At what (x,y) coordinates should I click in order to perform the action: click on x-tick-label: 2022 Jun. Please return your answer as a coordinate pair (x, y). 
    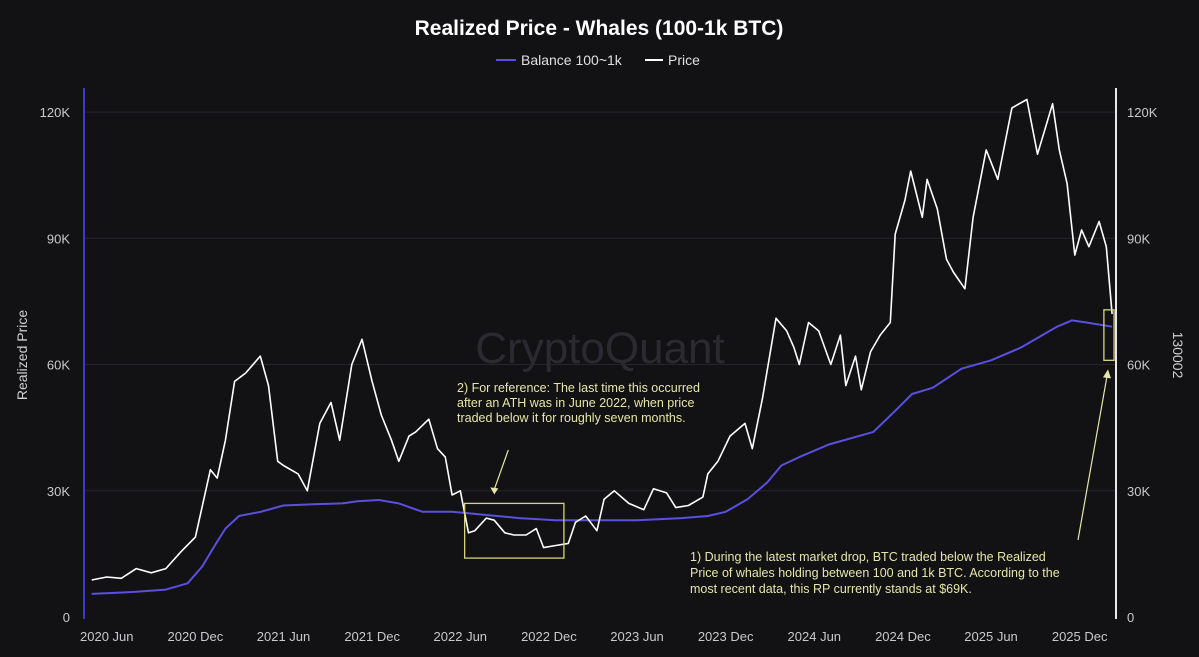
    Looking at the image, I should click on (461, 636).